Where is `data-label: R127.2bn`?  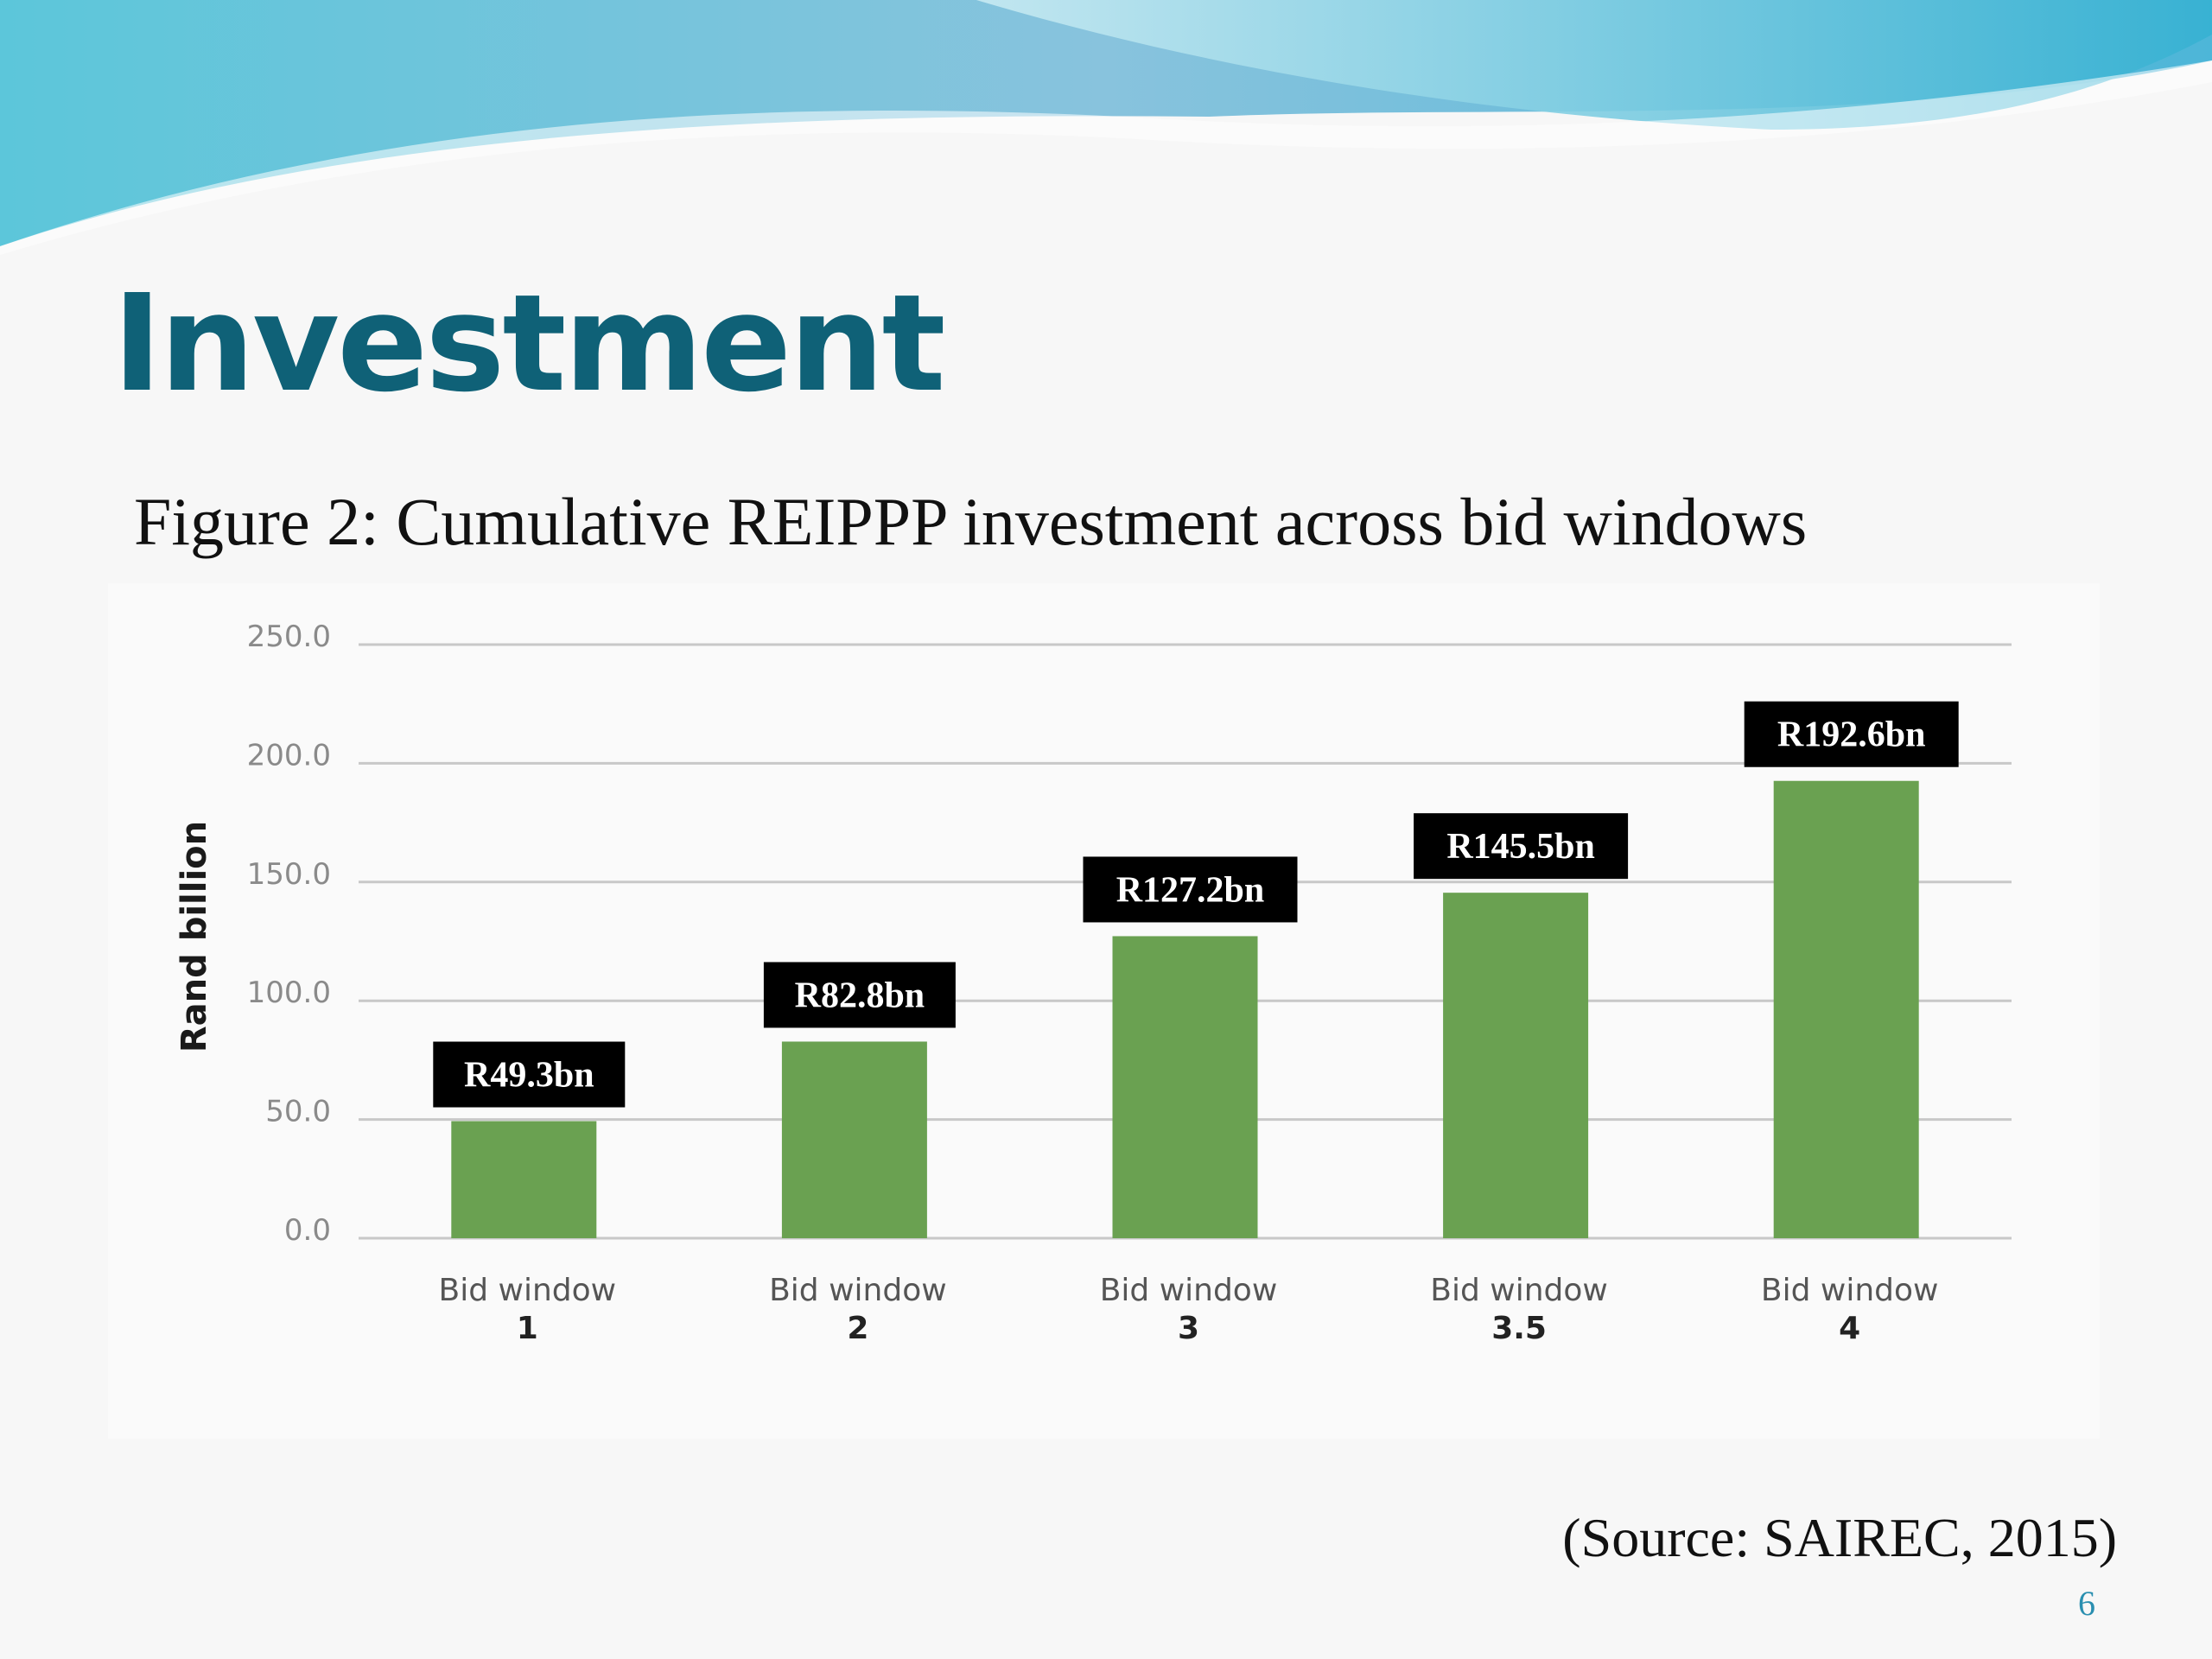
data-label: R127.2bn is located at coordinates (1190, 889).